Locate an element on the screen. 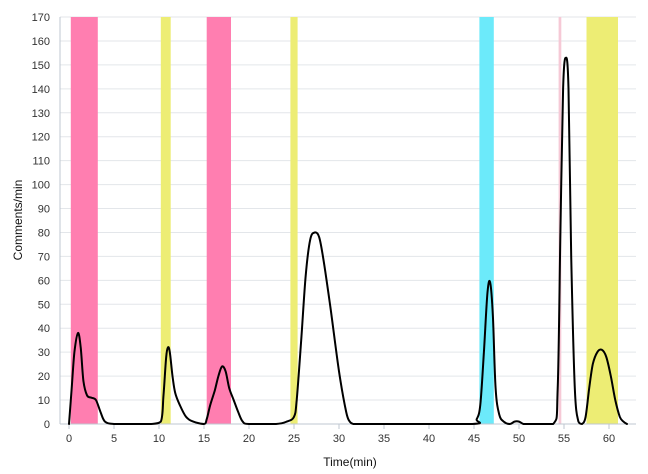 The height and width of the screenshot is (474, 648). x-tick-label: 35 is located at coordinates (384, 439).